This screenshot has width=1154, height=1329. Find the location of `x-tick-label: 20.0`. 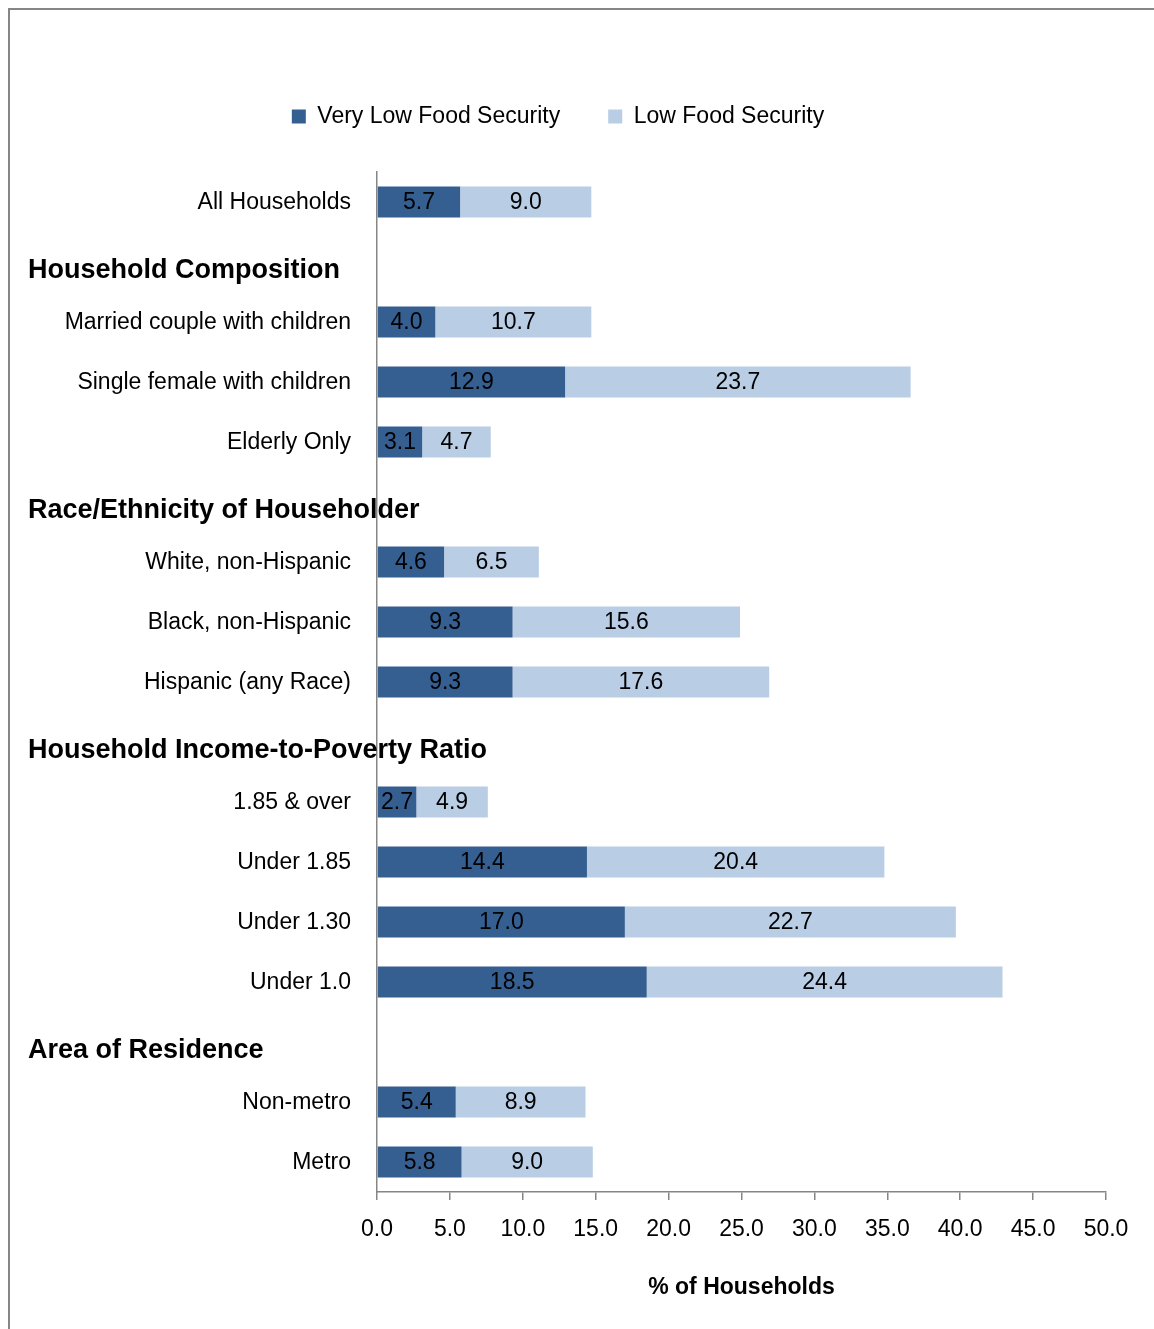

x-tick-label: 20.0 is located at coordinates (668, 1228).